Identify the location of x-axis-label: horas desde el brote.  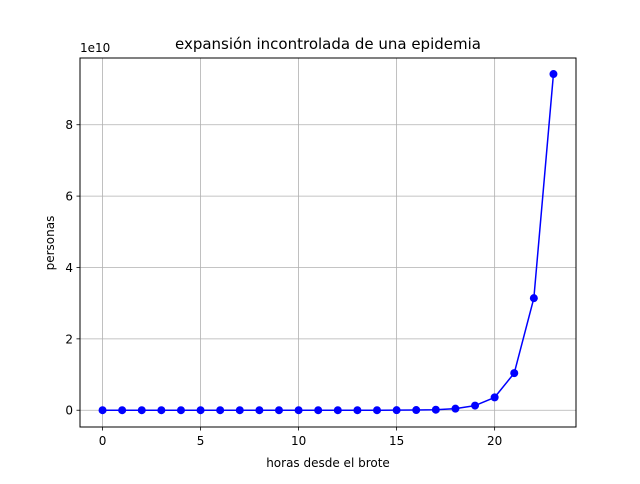
(328, 463).